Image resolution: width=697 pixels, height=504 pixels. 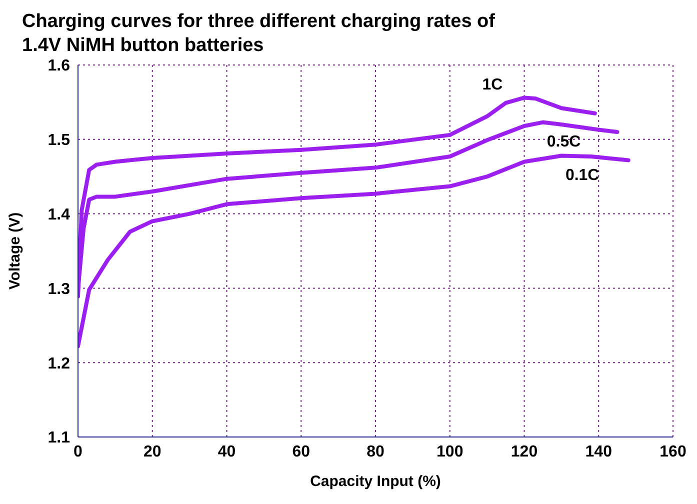 I want to click on y-axis-title: Voltage (V), so click(x=15, y=251).